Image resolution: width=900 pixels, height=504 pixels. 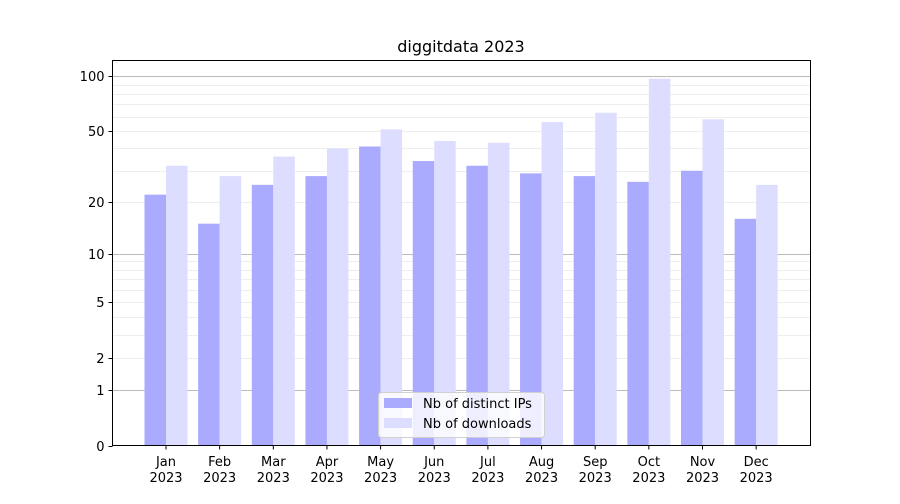 What do you see at coordinates (165, 470) in the screenshot?
I see `x-tick-label: Jan 2023` at bounding box center [165, 470].